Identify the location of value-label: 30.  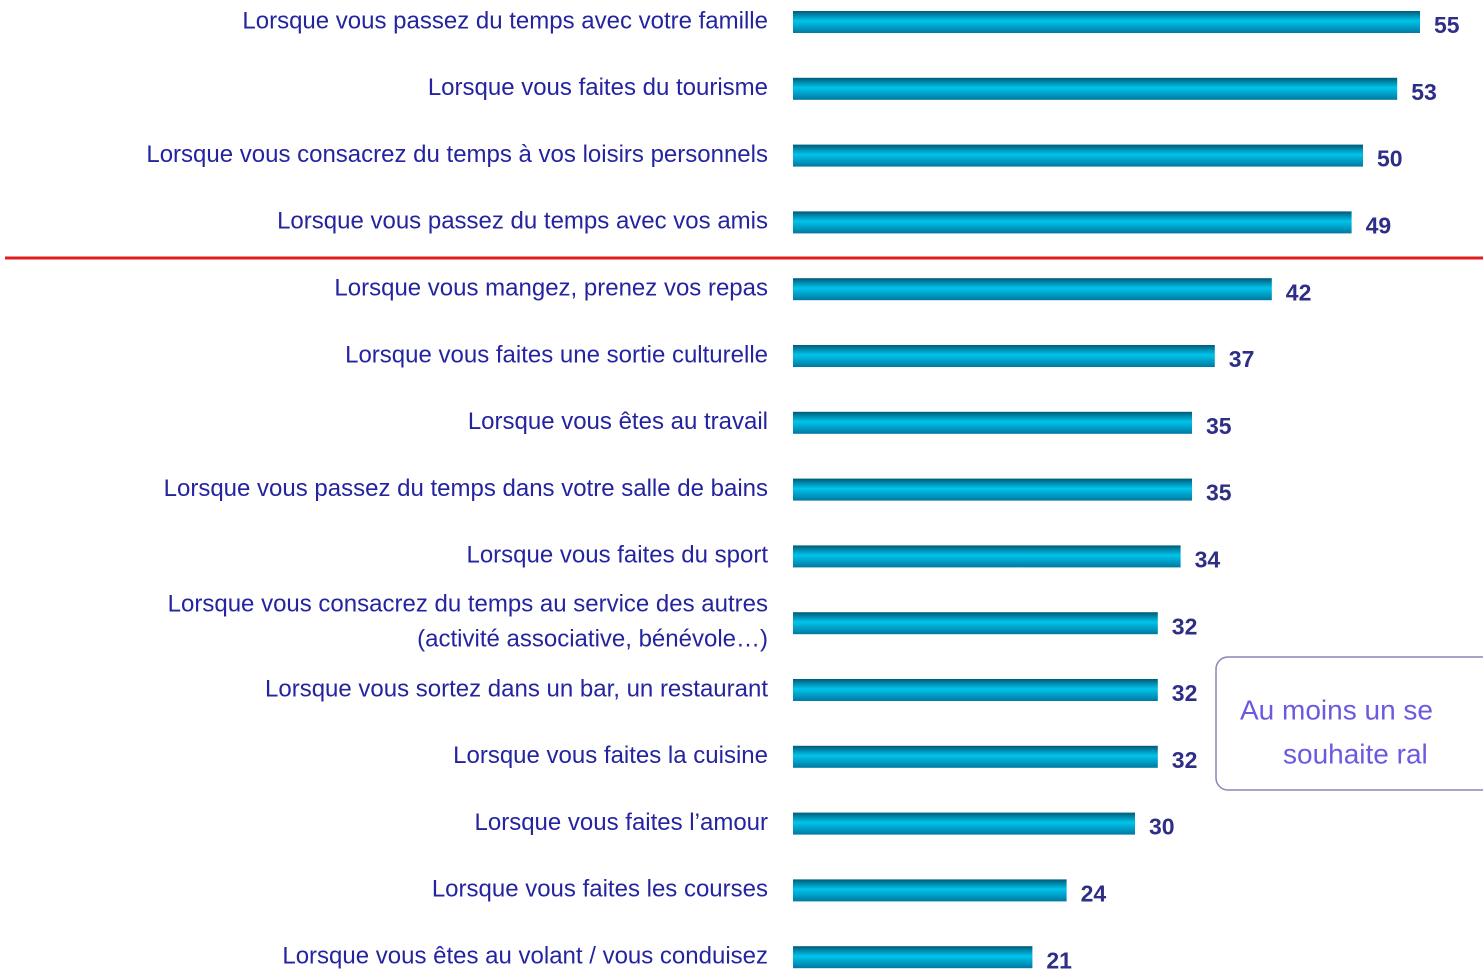
(1162, 827).